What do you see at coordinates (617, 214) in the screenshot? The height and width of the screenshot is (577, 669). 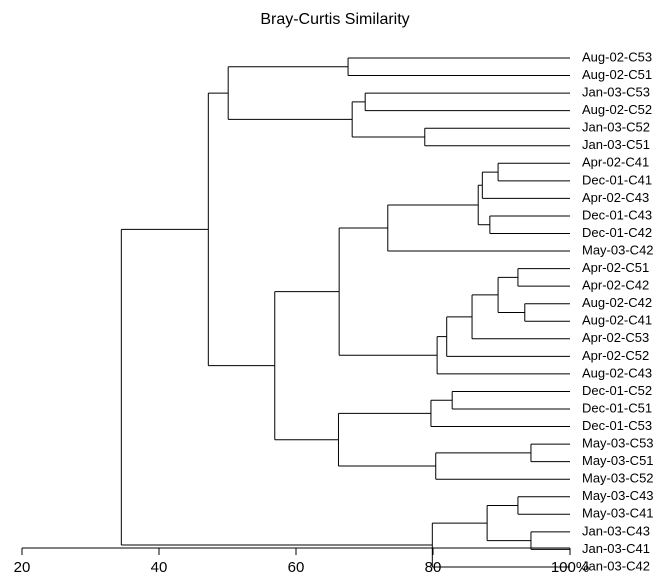 I see `leaf-label: Dec-01-C43` at bounding box center [617, 214].